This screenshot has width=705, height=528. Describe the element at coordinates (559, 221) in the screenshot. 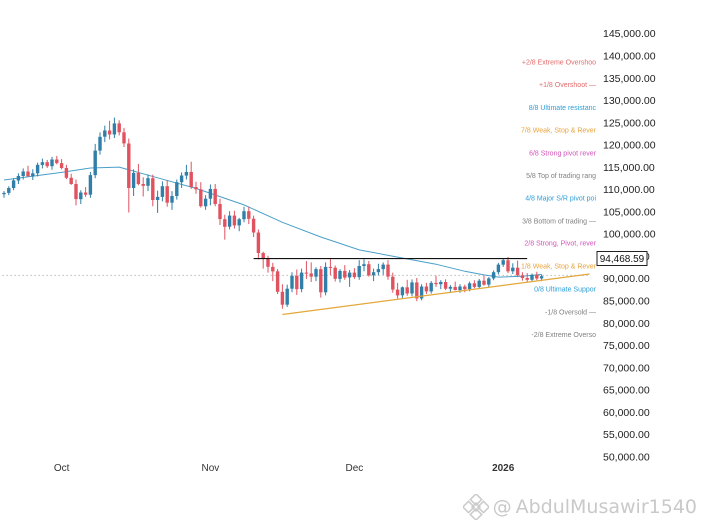

I see `murrey-level-label: 3/8 Bottom of trading —` at that location.